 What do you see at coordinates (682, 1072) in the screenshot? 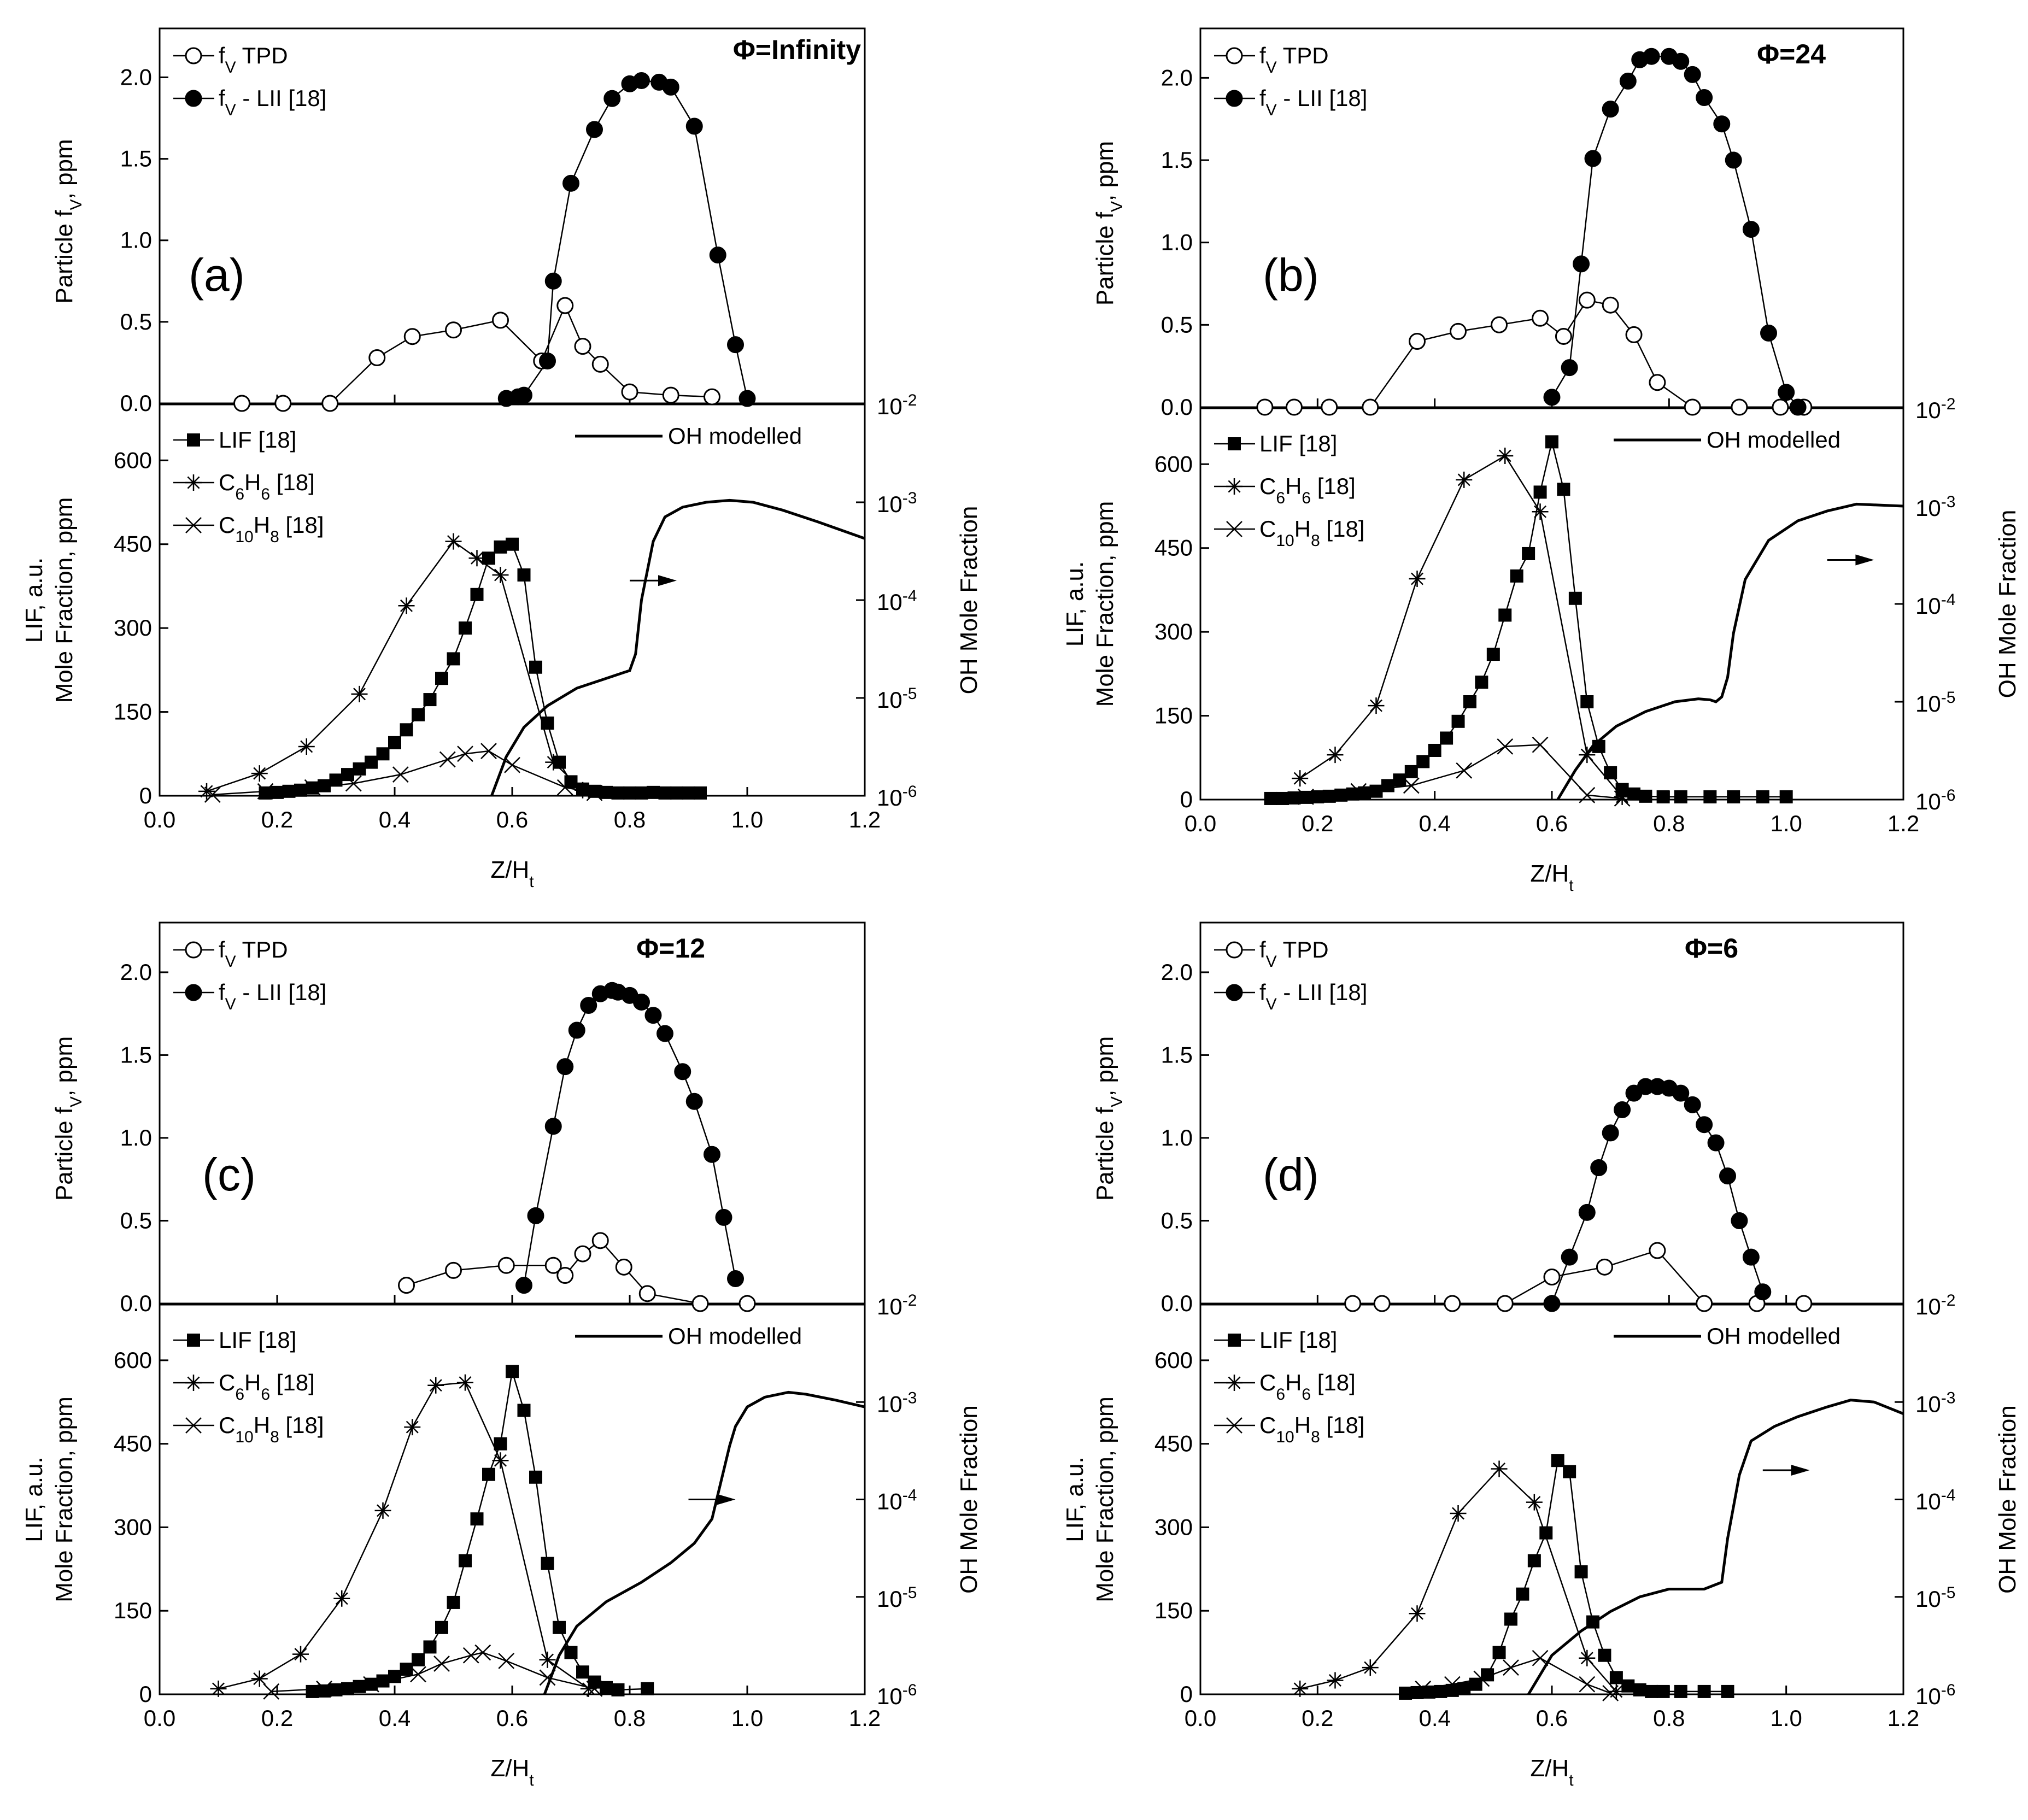
I see `panel-c-fv-lii-point` at bounding box center [682, 1072].